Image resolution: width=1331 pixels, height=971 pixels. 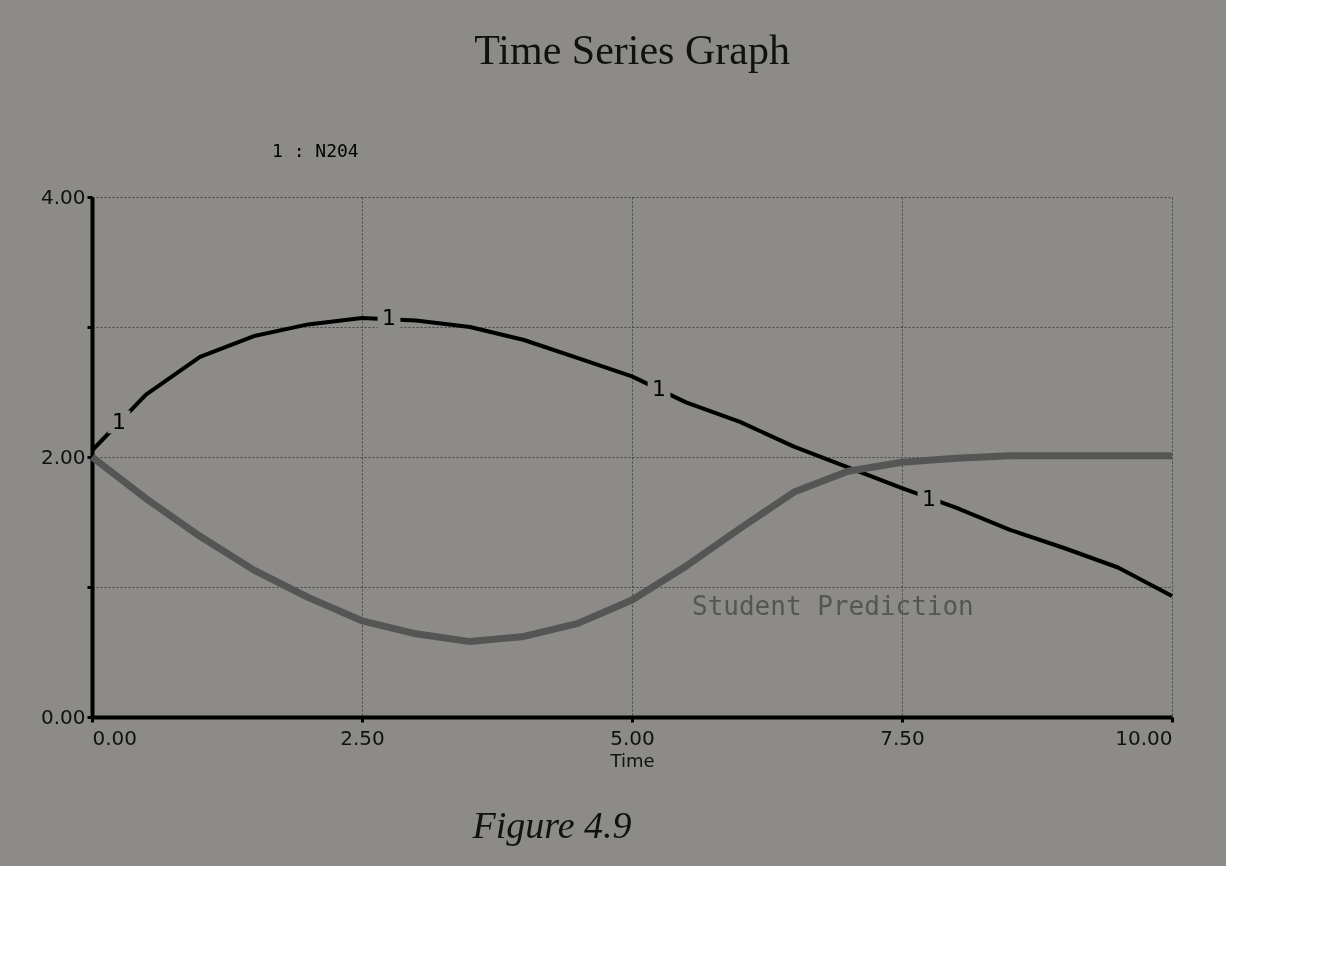 What do you see at coordinates (63, 456) in the screenshot?
I see `y-tick-label: 2.00` at bounding box center [63, 456].